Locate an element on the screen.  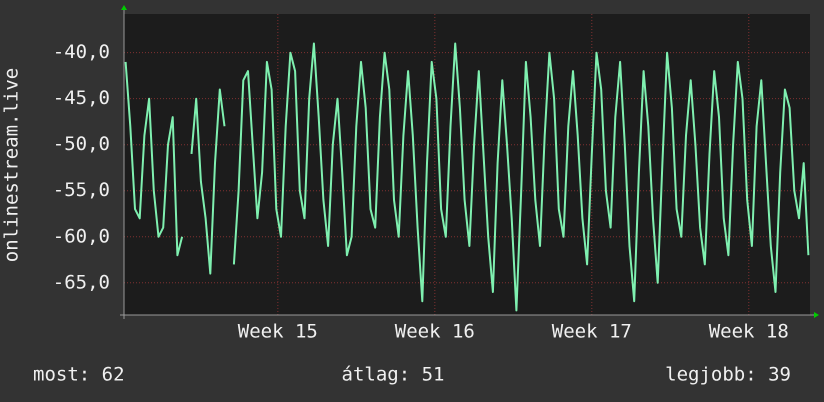
footer-current: most: 62 is located at coordinates (79, 375).